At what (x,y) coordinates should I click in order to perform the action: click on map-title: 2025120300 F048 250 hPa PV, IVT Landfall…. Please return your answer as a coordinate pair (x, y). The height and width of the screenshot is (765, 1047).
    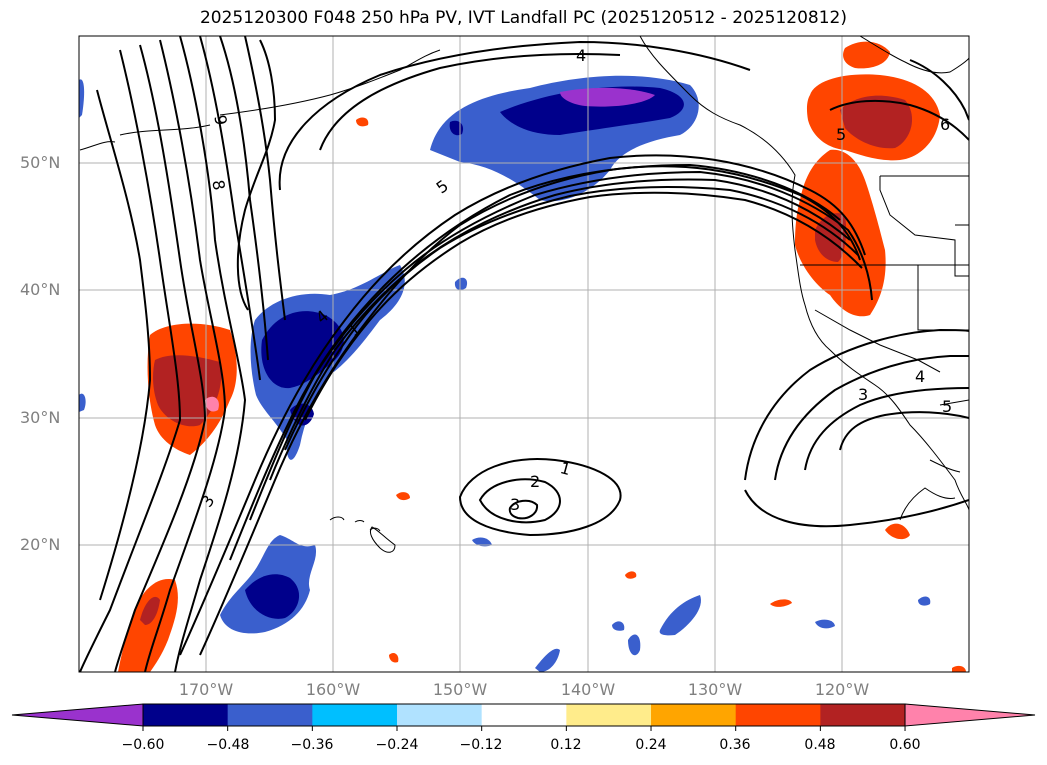
    Looking at the image, I should click on (523, 18).